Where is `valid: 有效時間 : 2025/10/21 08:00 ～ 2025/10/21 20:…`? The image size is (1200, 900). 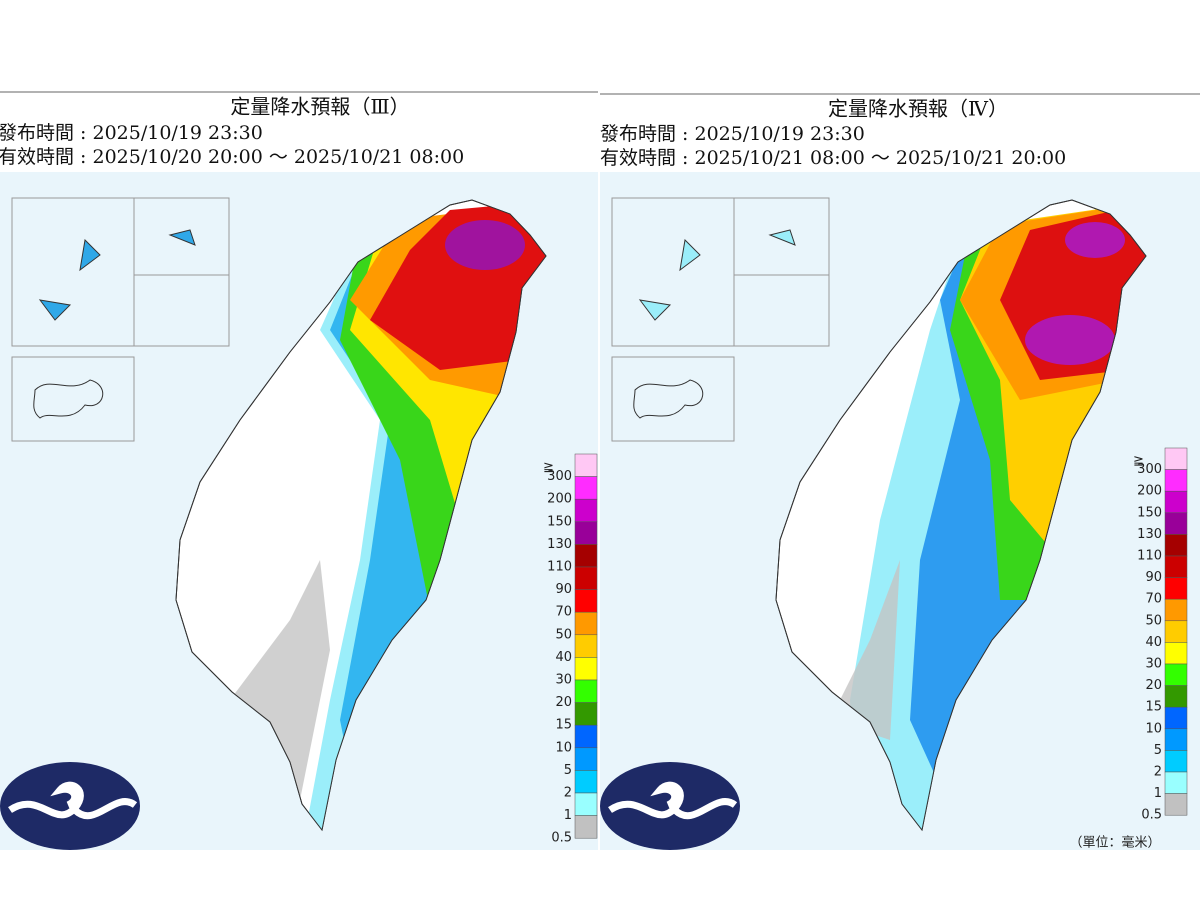
valid: 有效時間 : 2025/10/21 08:00 ～ 2025/10/21 20:… is located at coordinates (833, 158).